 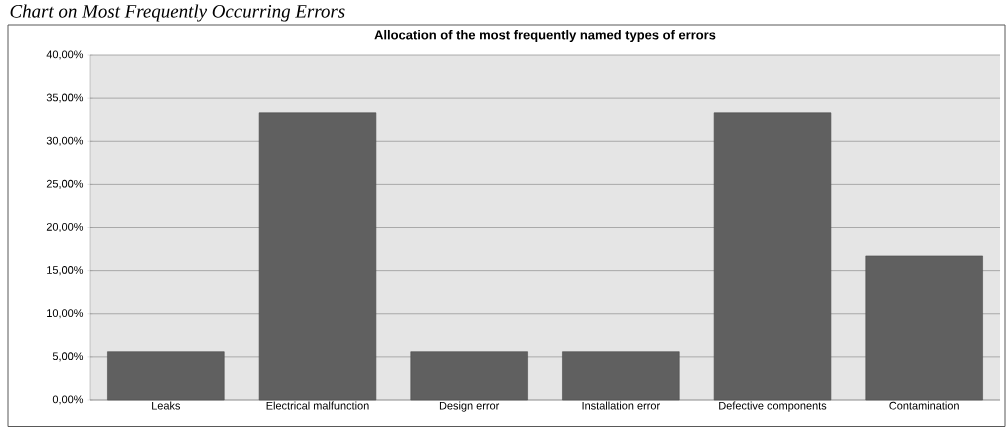 I want to click on y-tick-label: 10,00%, so click(x=65, y=314).